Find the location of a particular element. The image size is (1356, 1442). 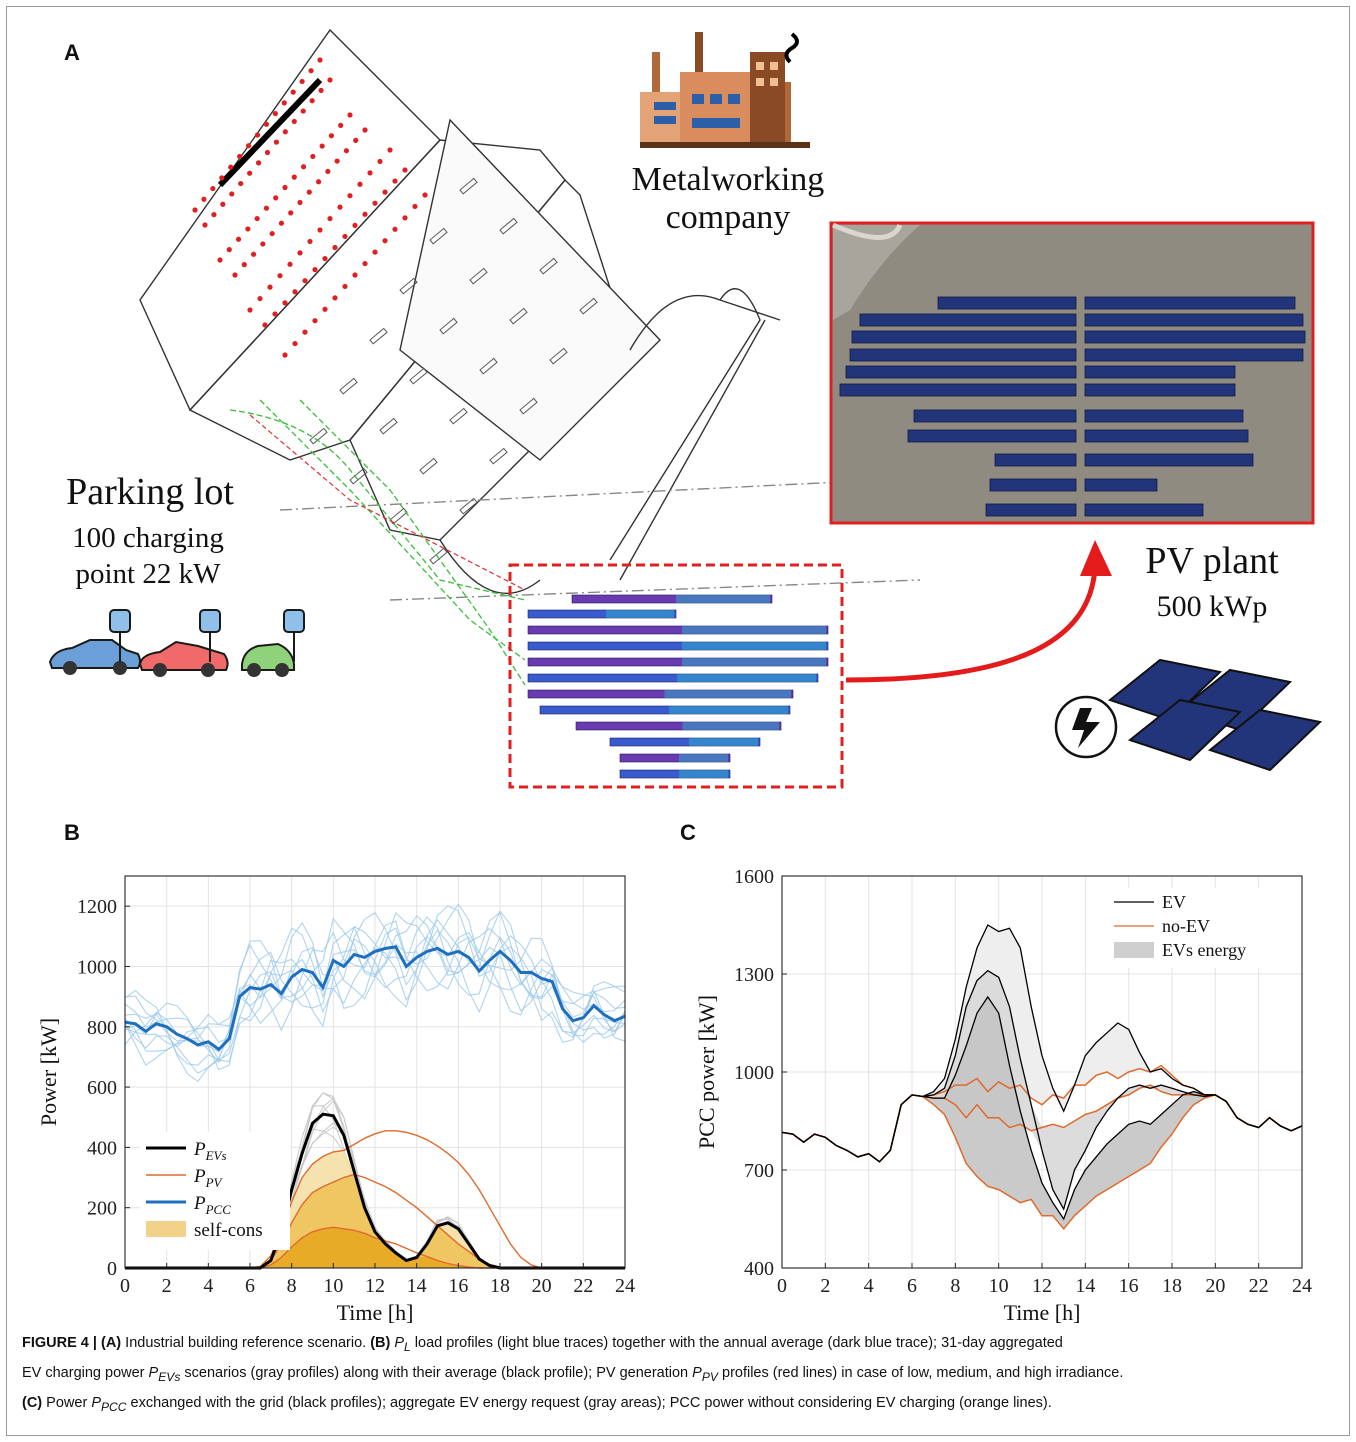

x-tick-label: 20 is located at coordinates (1215, 1286).